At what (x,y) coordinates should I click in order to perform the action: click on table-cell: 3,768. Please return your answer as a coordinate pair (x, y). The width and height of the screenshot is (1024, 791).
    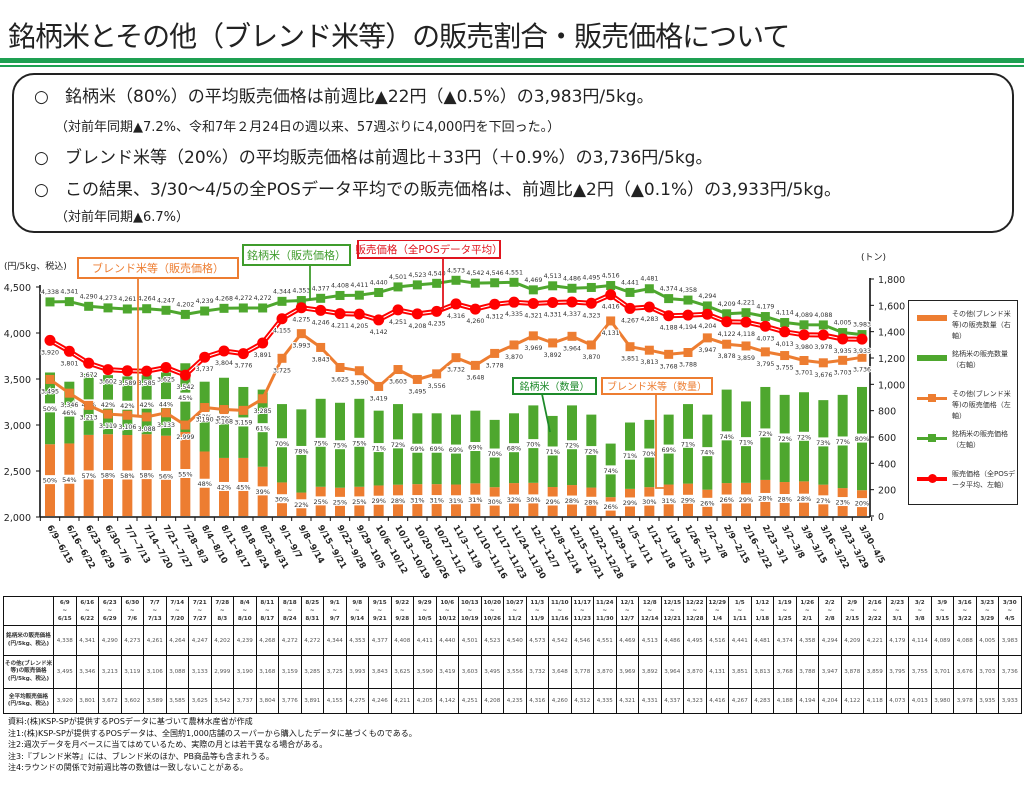
    Looking at the image, I should click on (785, 672).